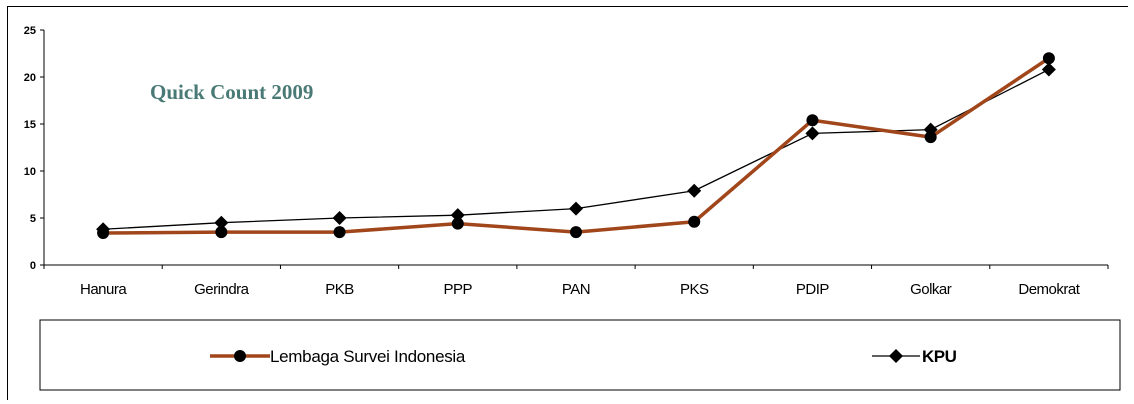 The width and height of the screenshot is (1134, 404). What do you see at coordinates (1049, 289) in the screenshot?
I see `x-tick-label: Demokrat` at bounding box center [1049, 289].